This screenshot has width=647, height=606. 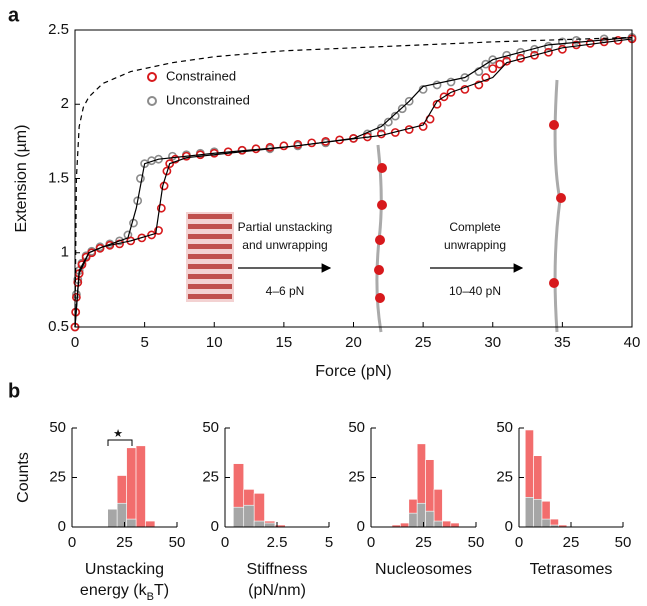 I want to click on y-tick-label: 1.5, so click(x=58, y=177).